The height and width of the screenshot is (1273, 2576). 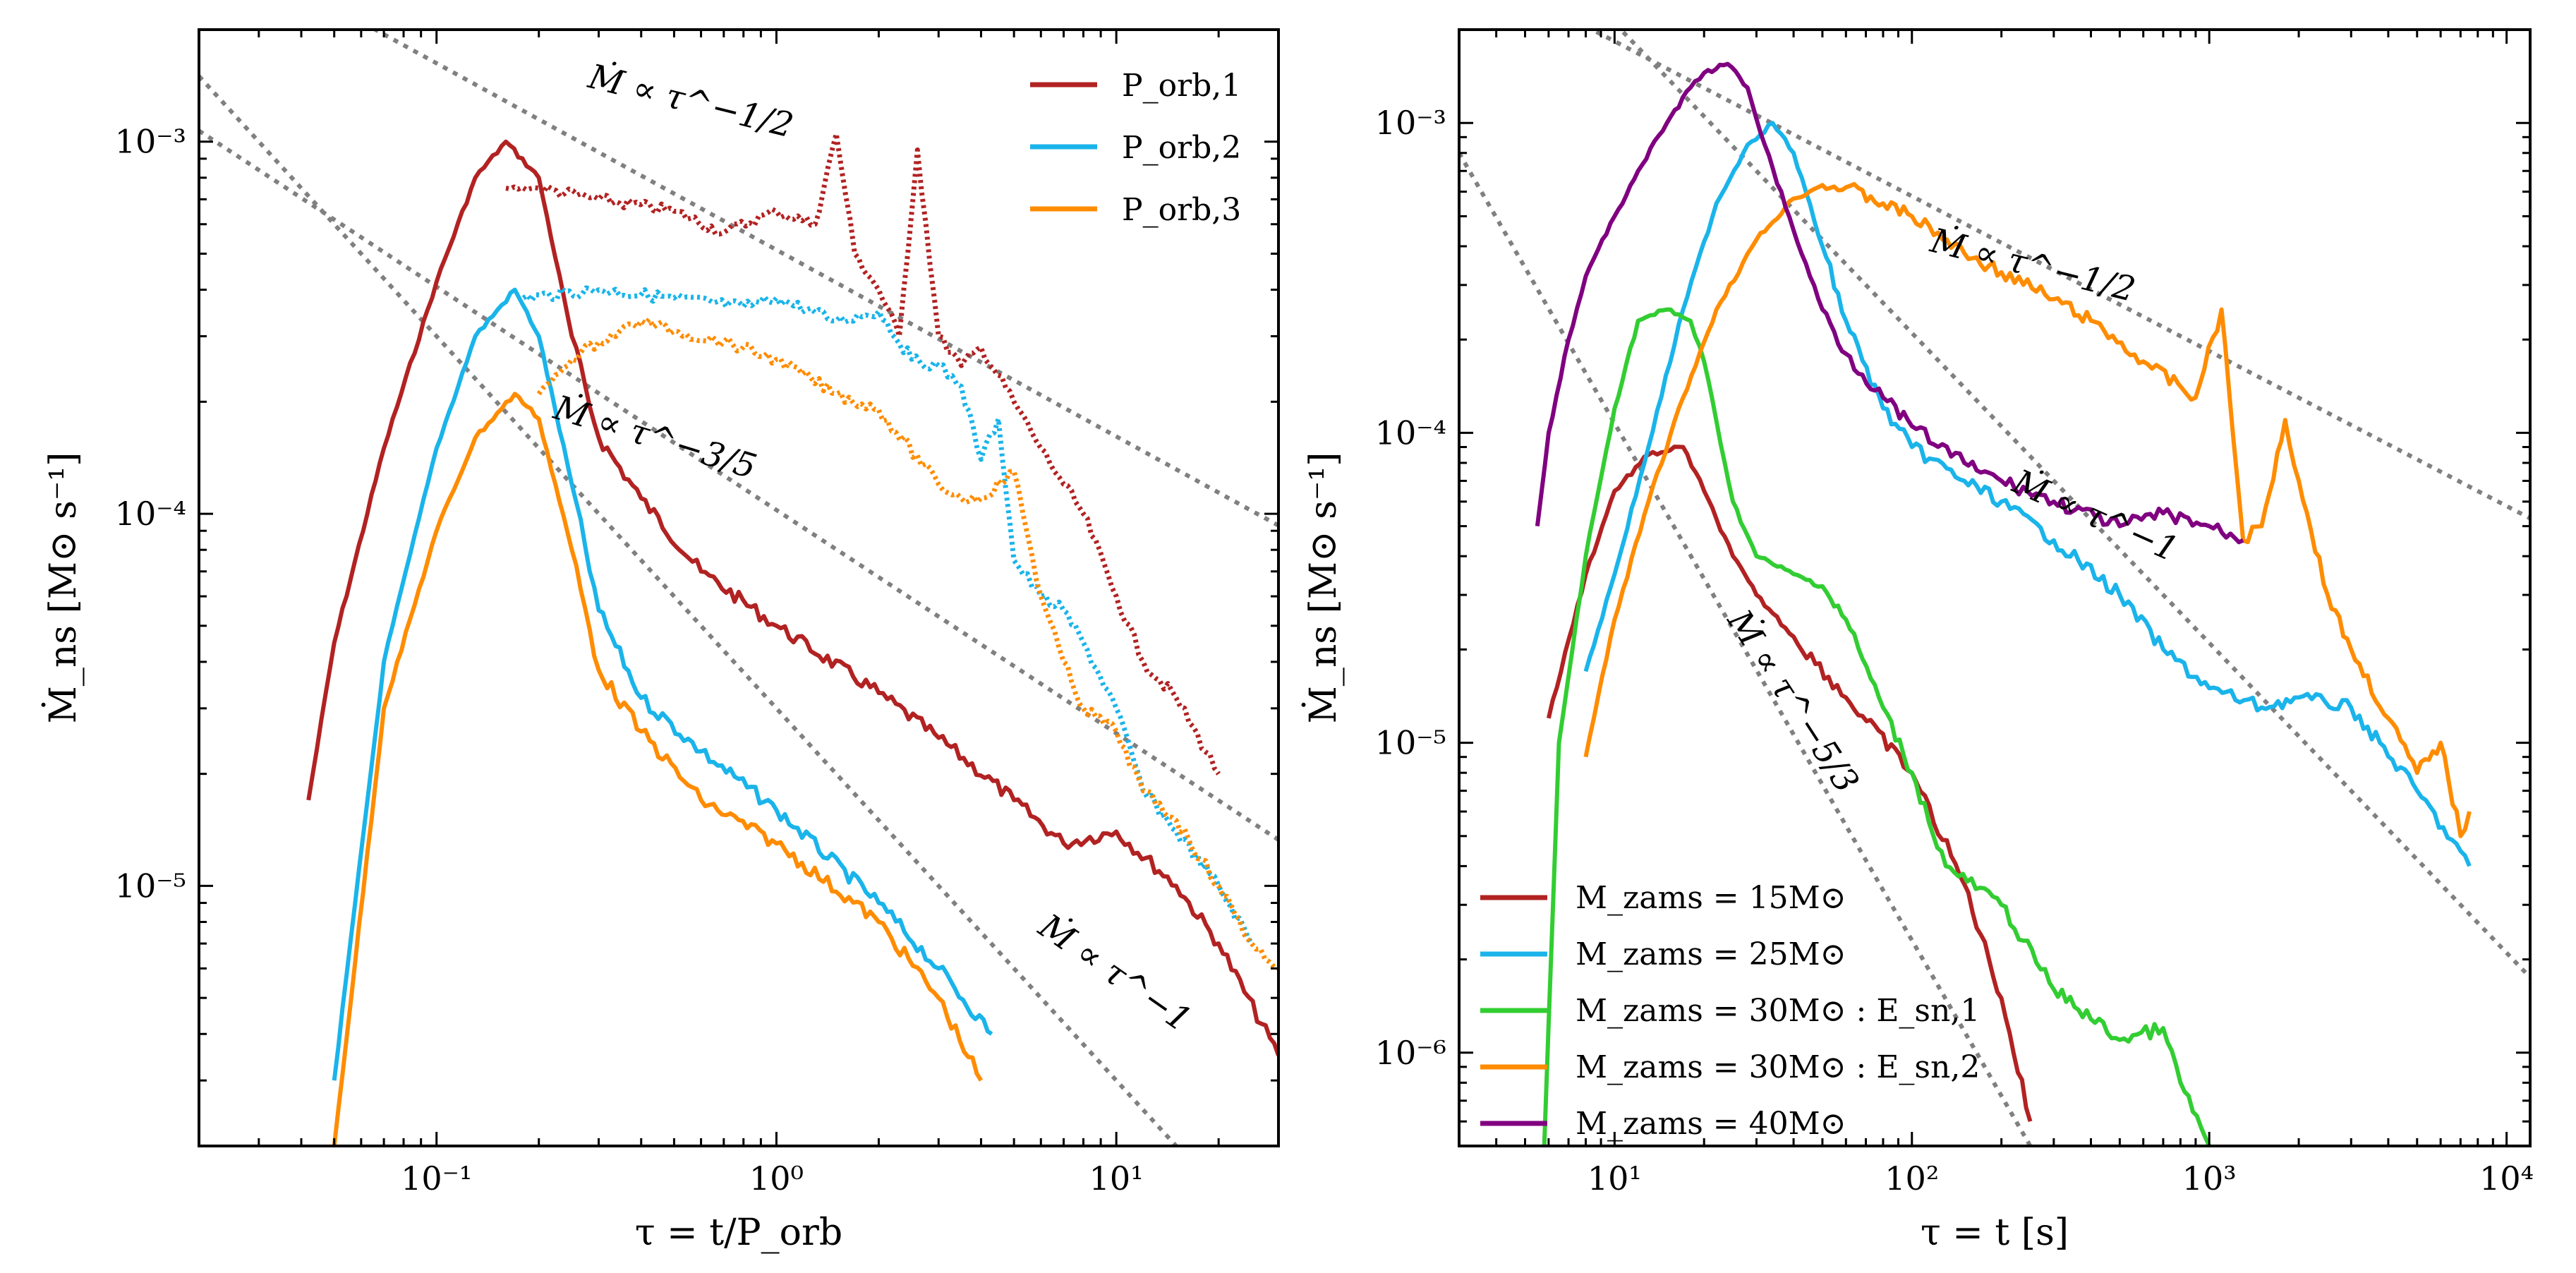 I want to click on legend-label: P_orb,3, so click(x=1181, y=210).